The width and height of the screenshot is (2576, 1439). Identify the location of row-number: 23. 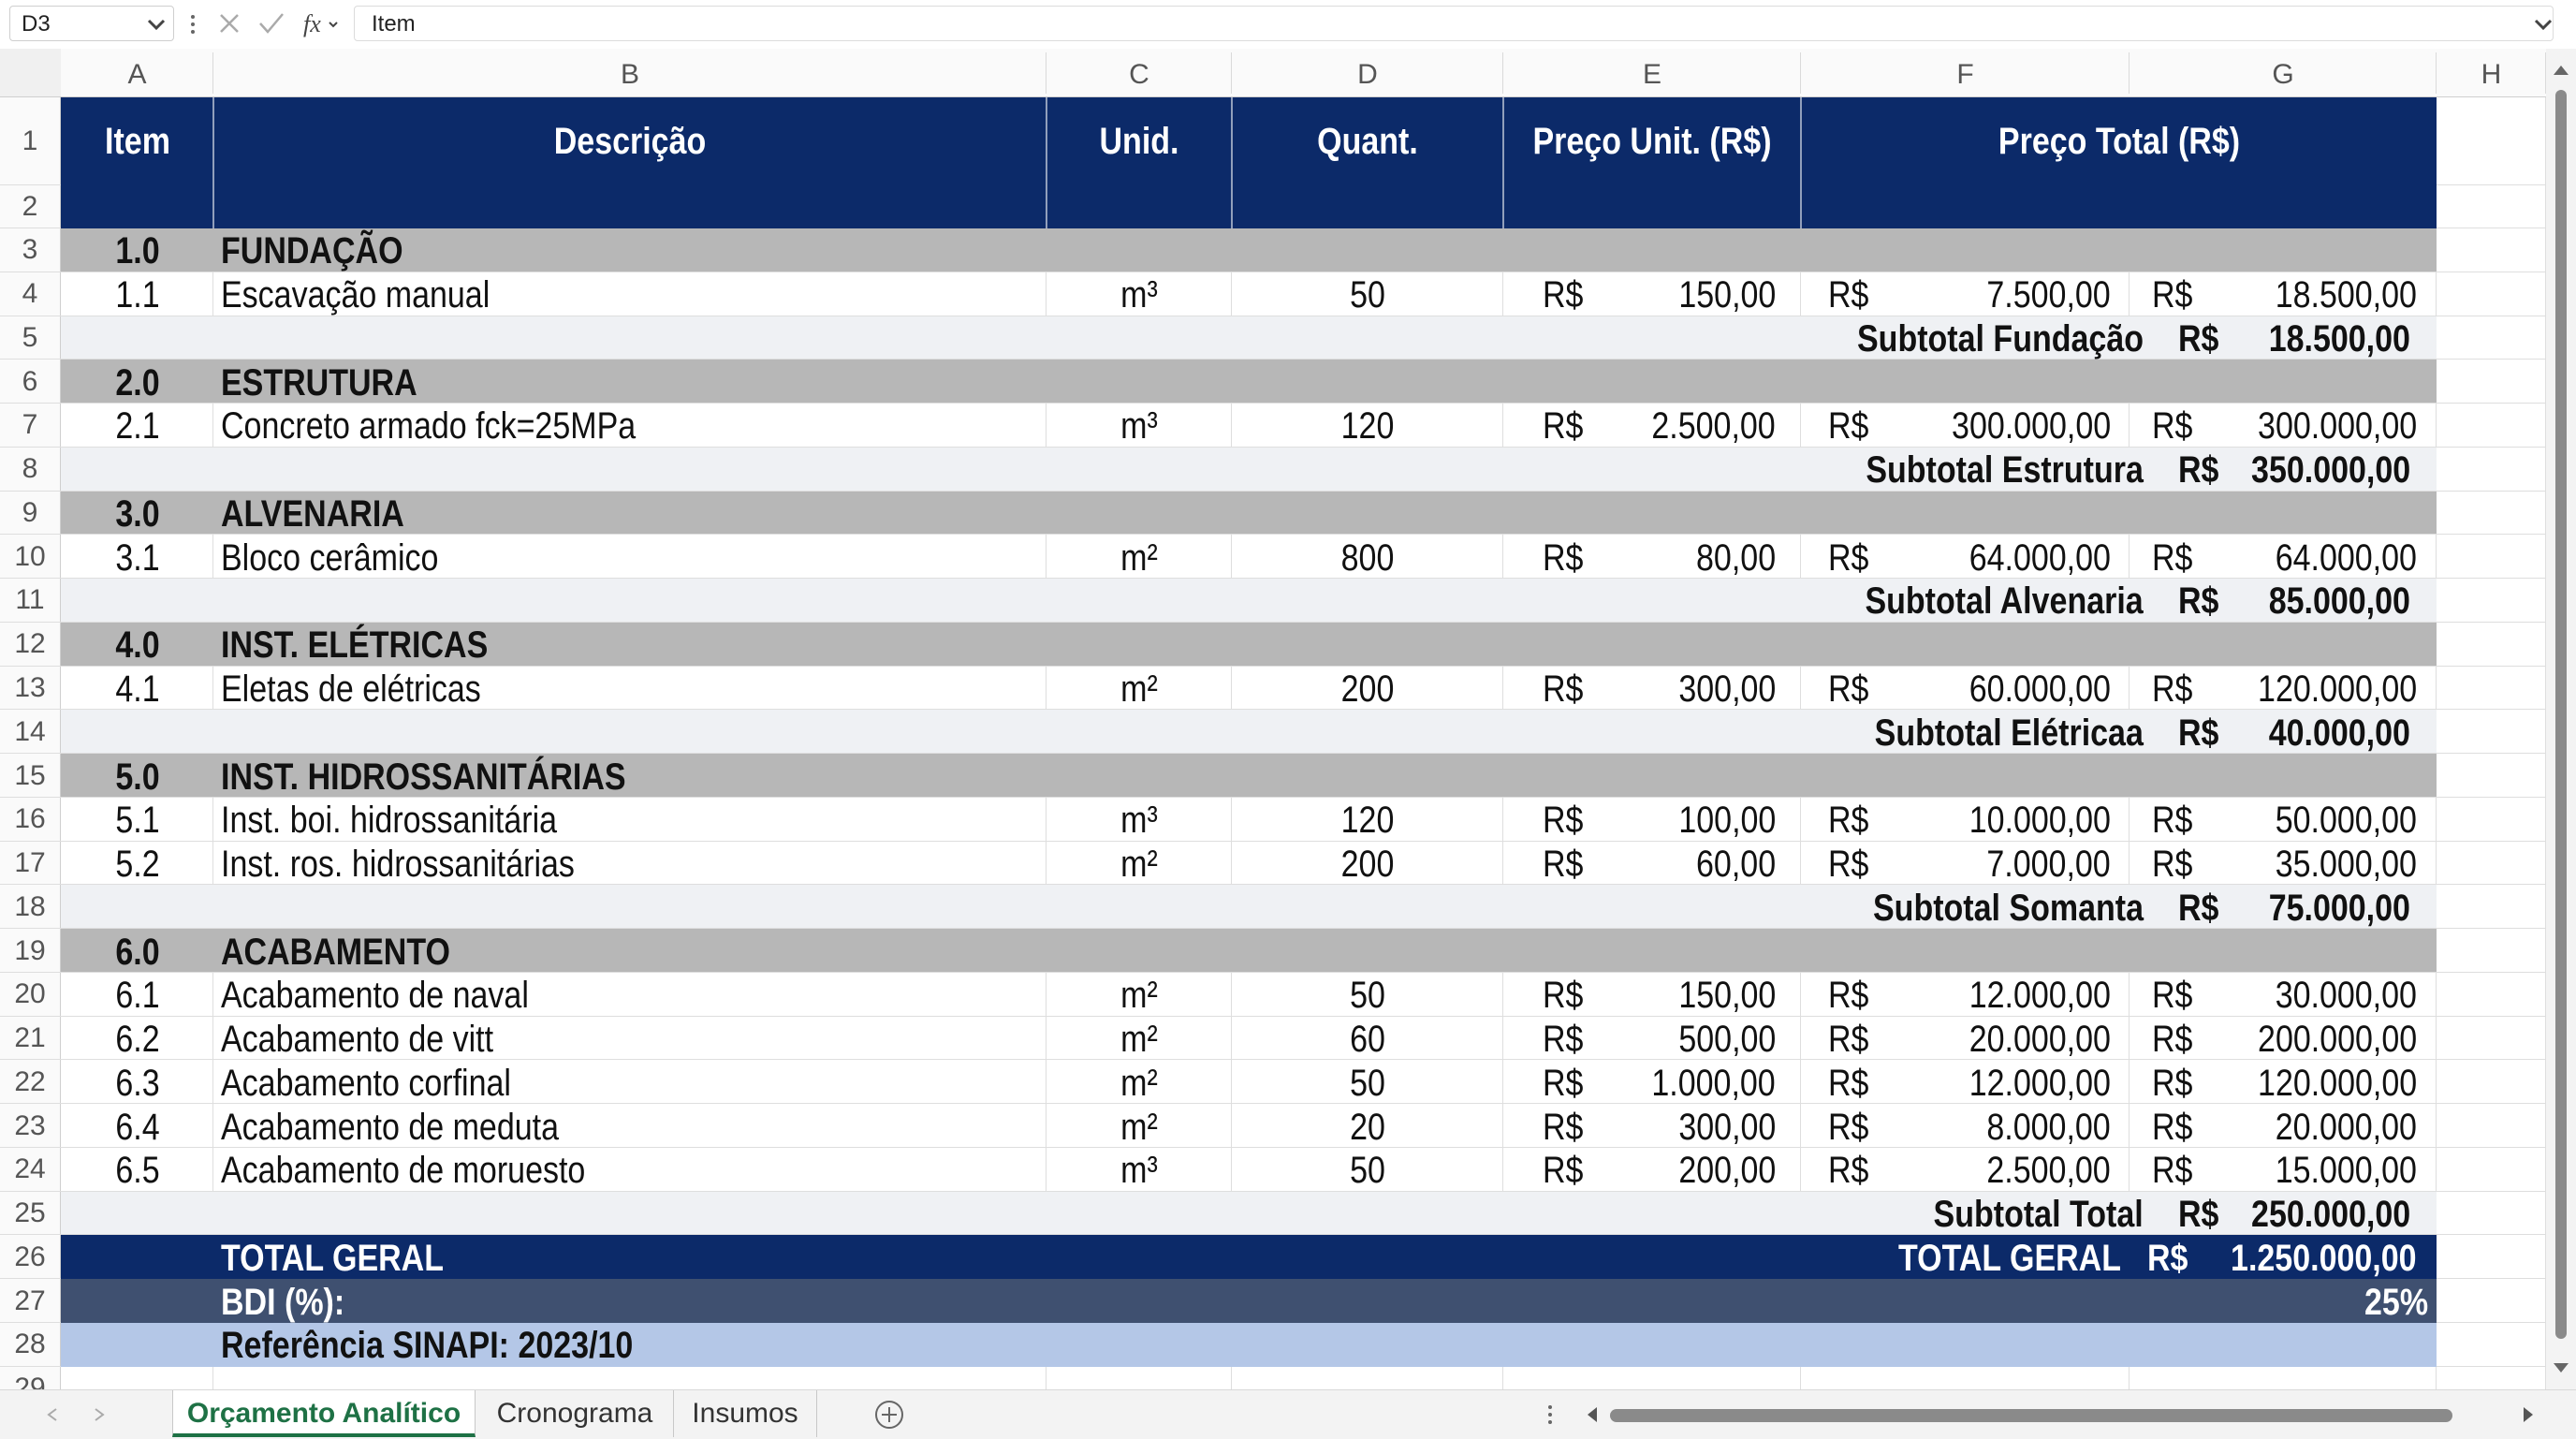
(29, 1126).